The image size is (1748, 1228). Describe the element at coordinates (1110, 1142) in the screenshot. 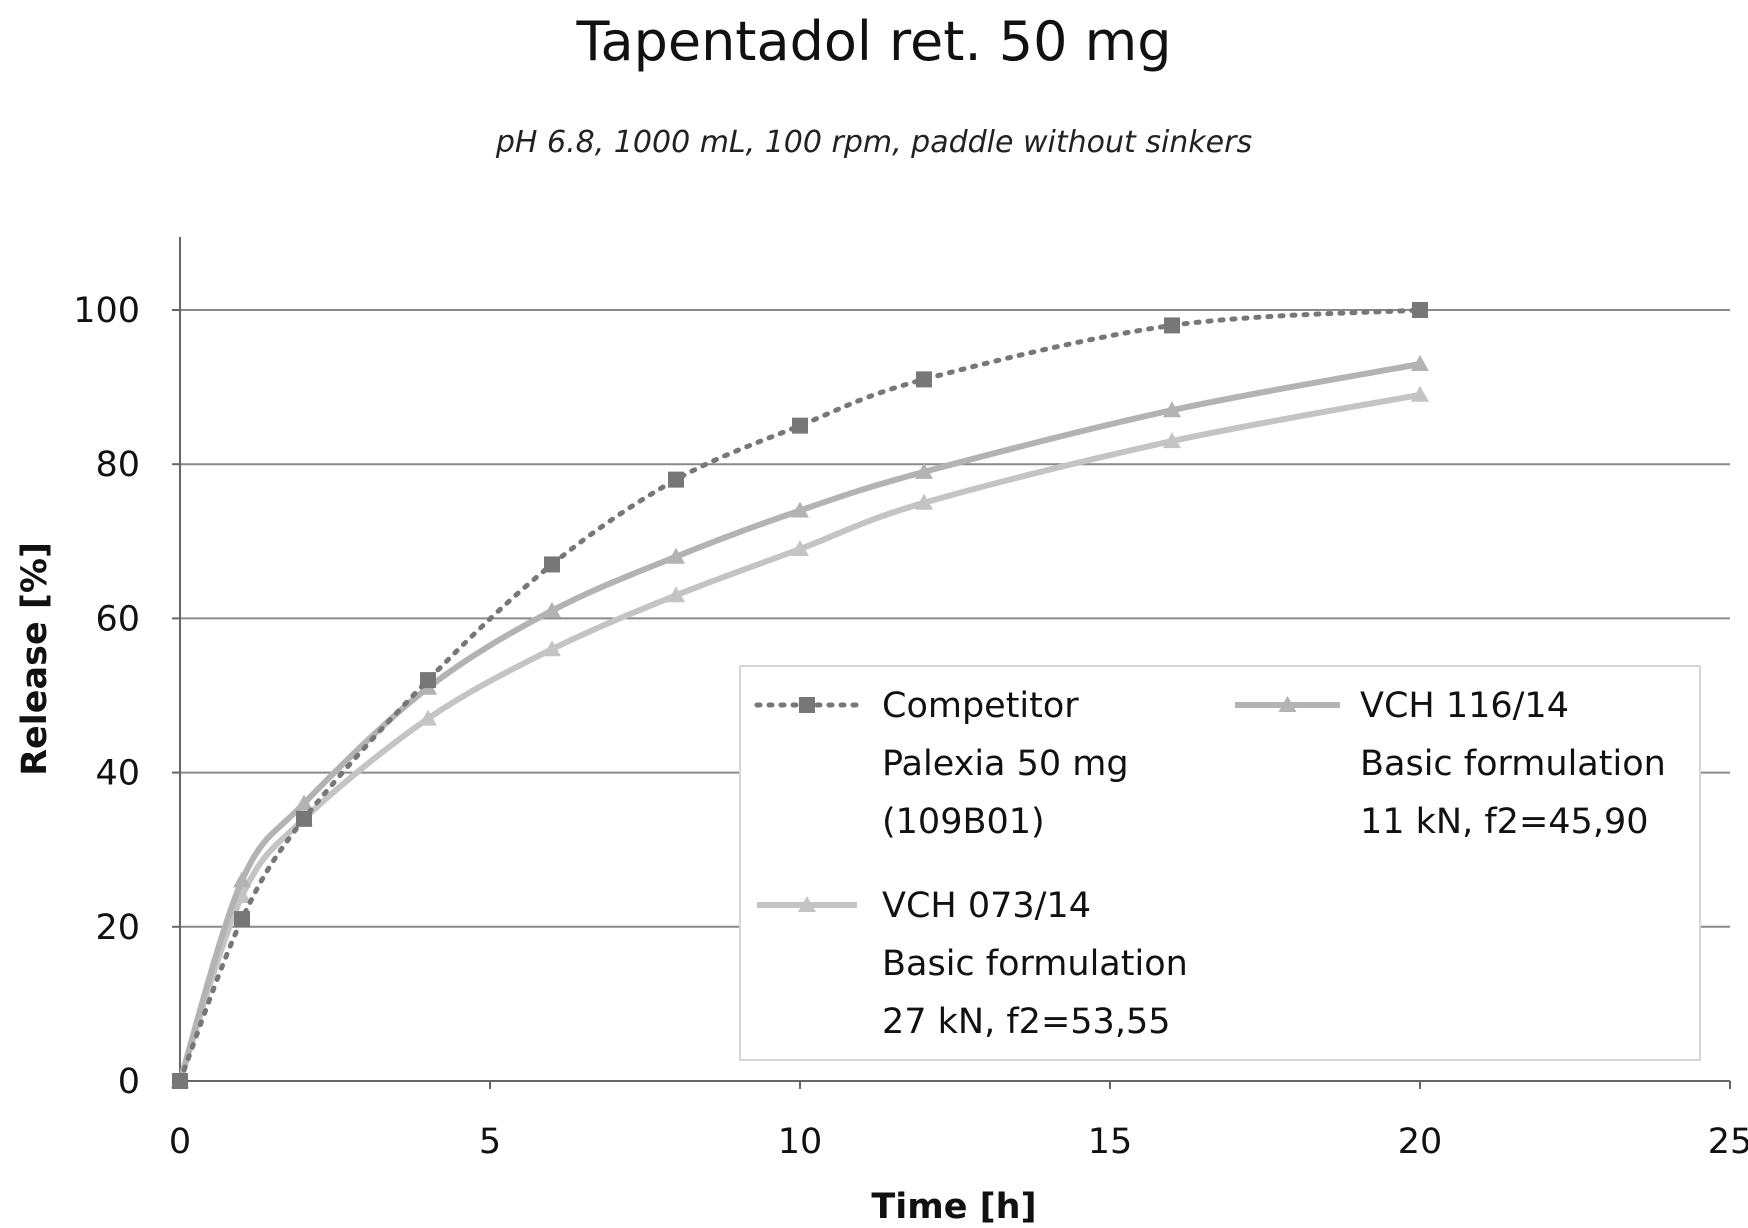

I see `x-tick-label: 15` at that location.